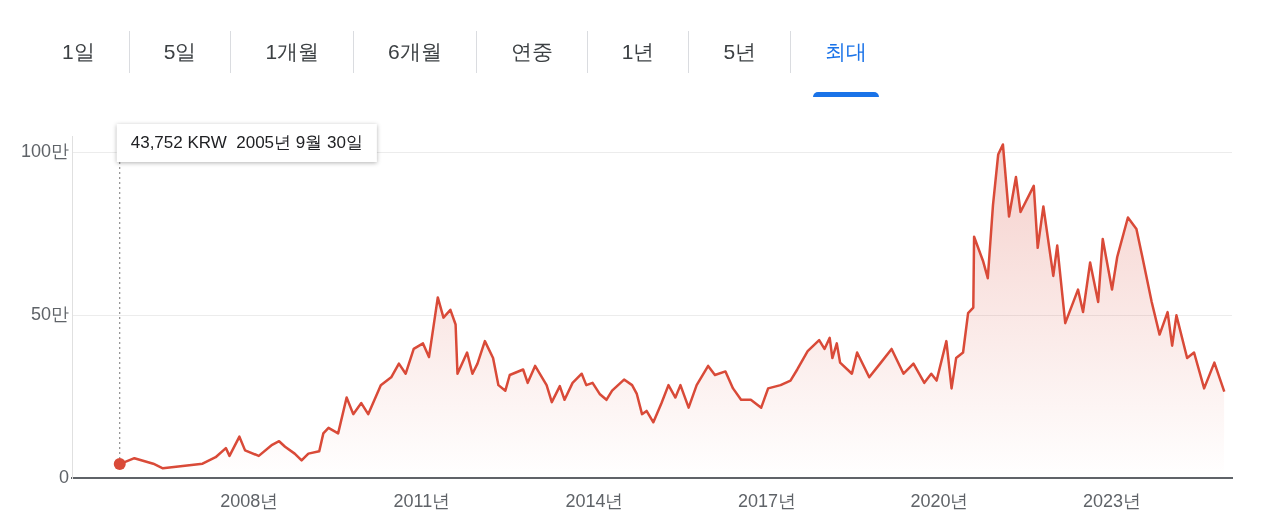 This screenshot has width=1280, height=519. I want to click on x-tick-label: 2014년, so click(594, 501).